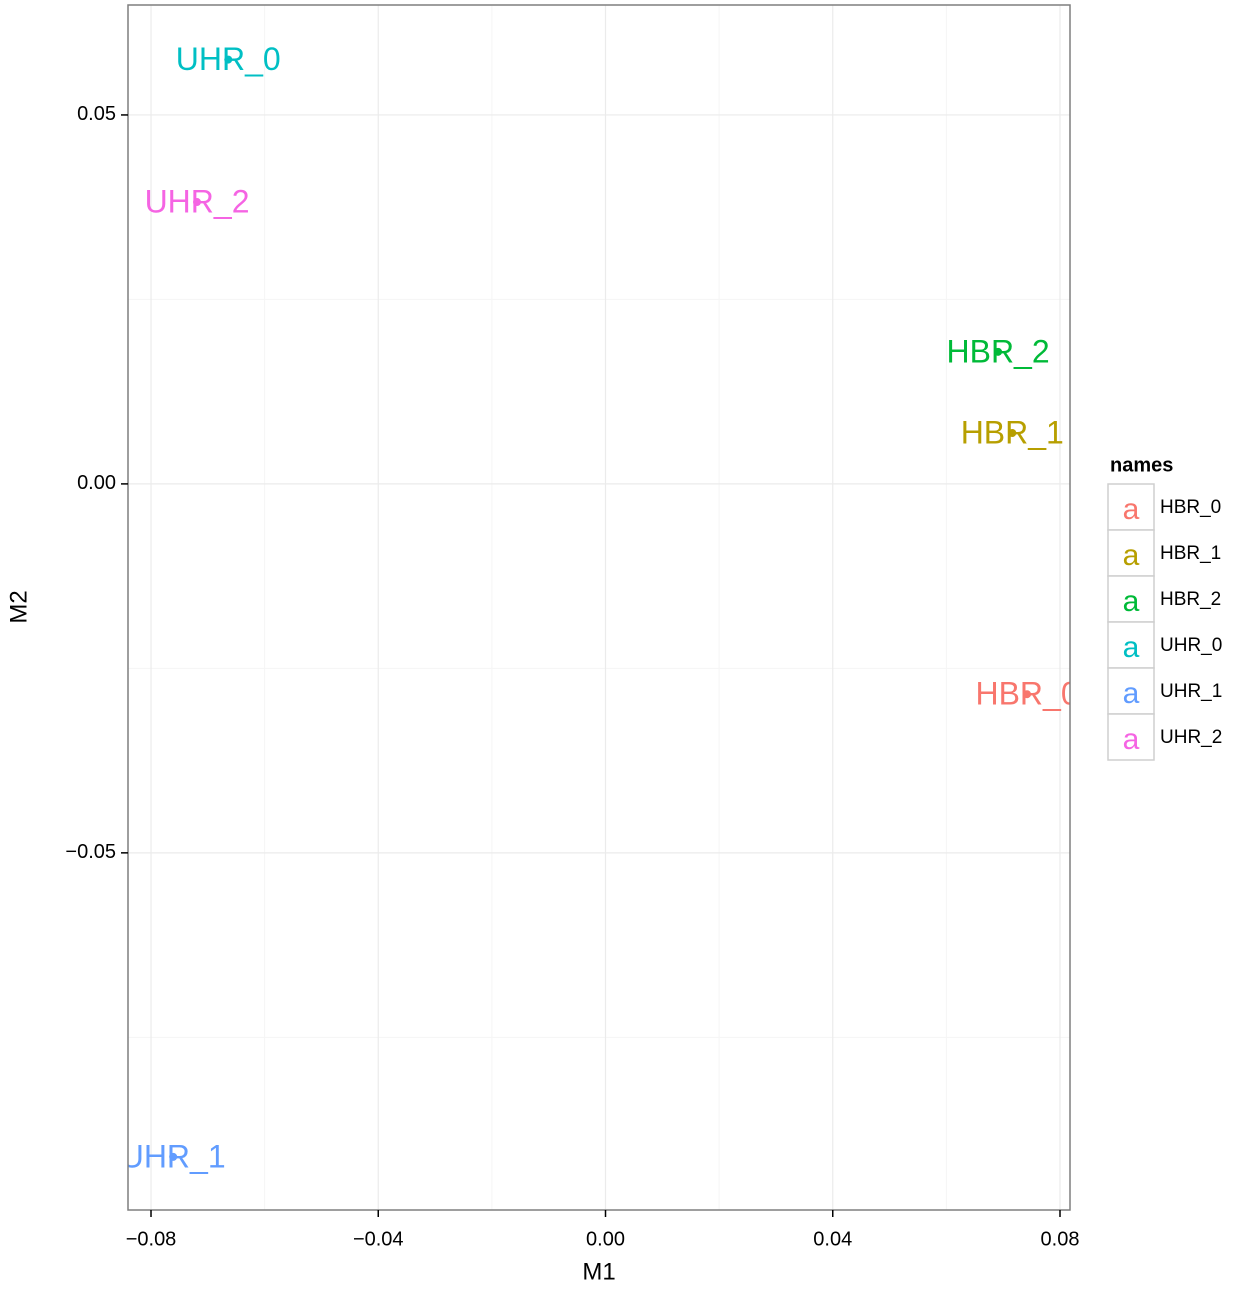 Image resolution: width=1250 pixels, height=1290 pixels. Describe the element at coordinates (1190, 599) in the screenshot. I see `legend-label: HBR_2` at that location.